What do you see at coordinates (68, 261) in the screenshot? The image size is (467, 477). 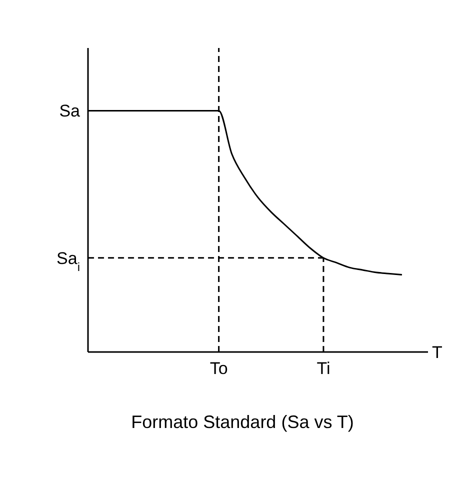 I see `ref-line-label: Sa$_{i}$` at bounding box center [68, 261].